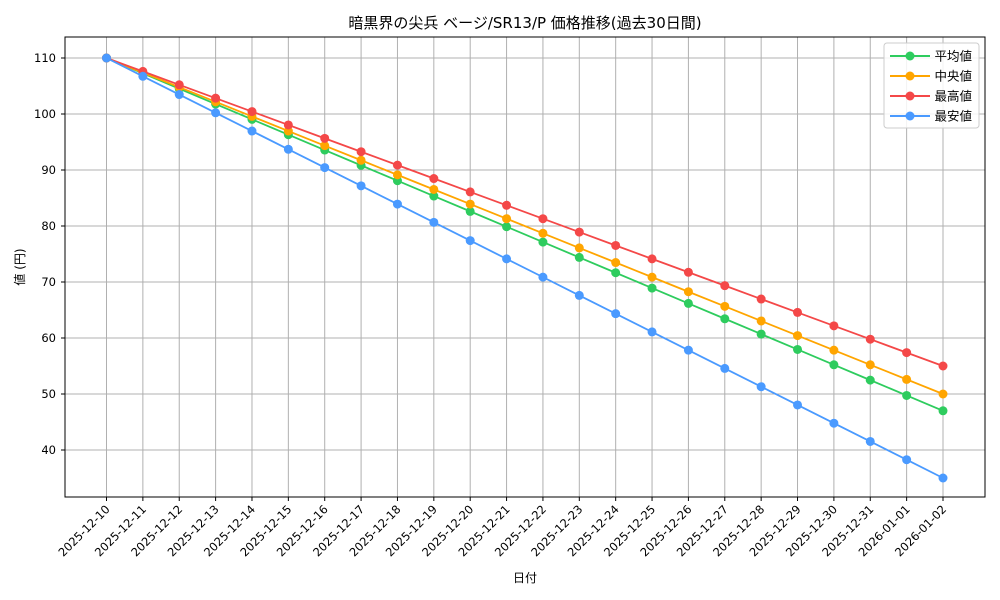  Describe the element at coordinates (524, 23) in the screenshot. I see `chart-title: 暗黒界の尖兵 ベージ/SR13/P 価格推移(過去30日間)` at that location.